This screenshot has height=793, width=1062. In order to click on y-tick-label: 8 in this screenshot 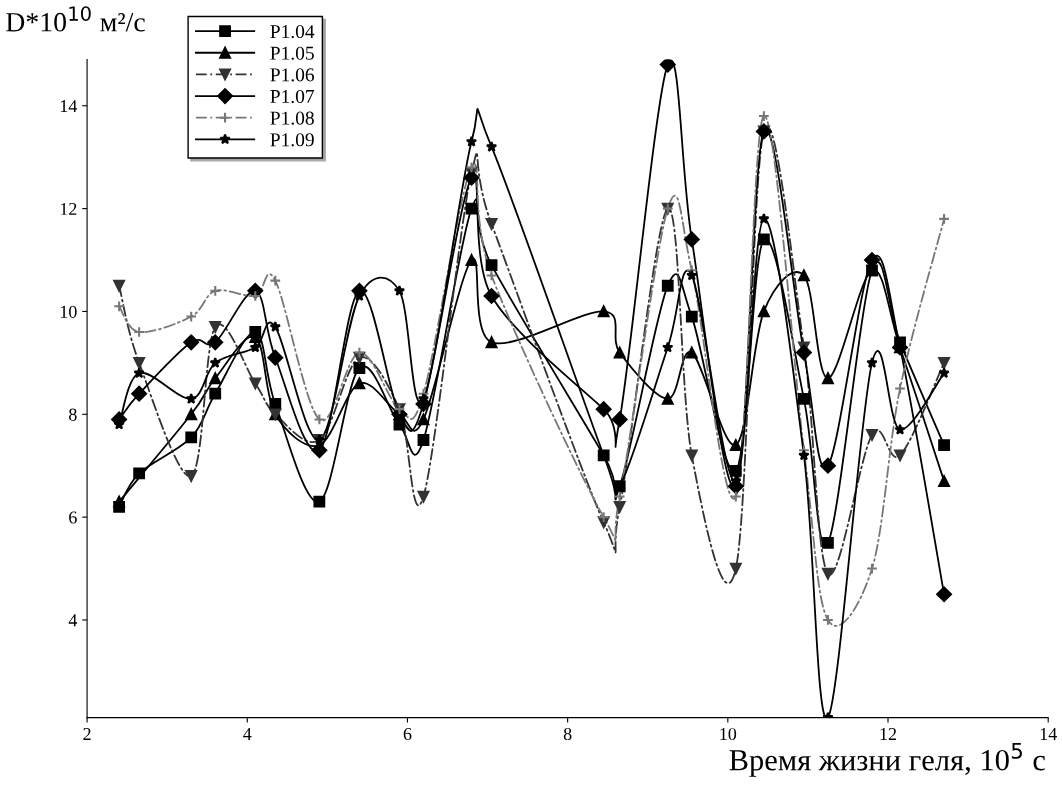, I will do `click(73, 414)`.